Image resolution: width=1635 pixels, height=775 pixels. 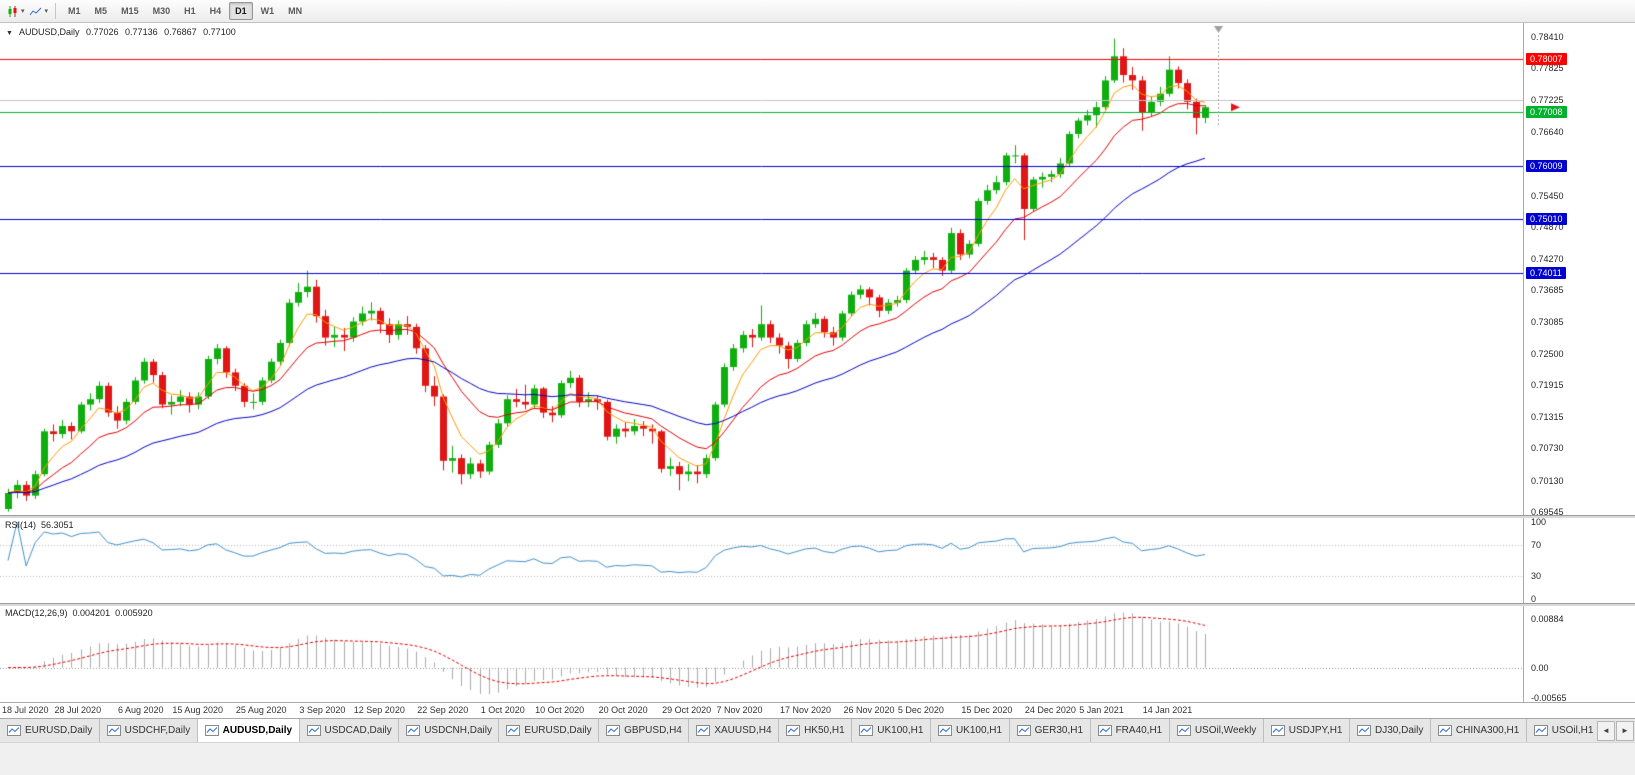 I want to click on quote-high: 0.77136, so click(x=141, y=32).